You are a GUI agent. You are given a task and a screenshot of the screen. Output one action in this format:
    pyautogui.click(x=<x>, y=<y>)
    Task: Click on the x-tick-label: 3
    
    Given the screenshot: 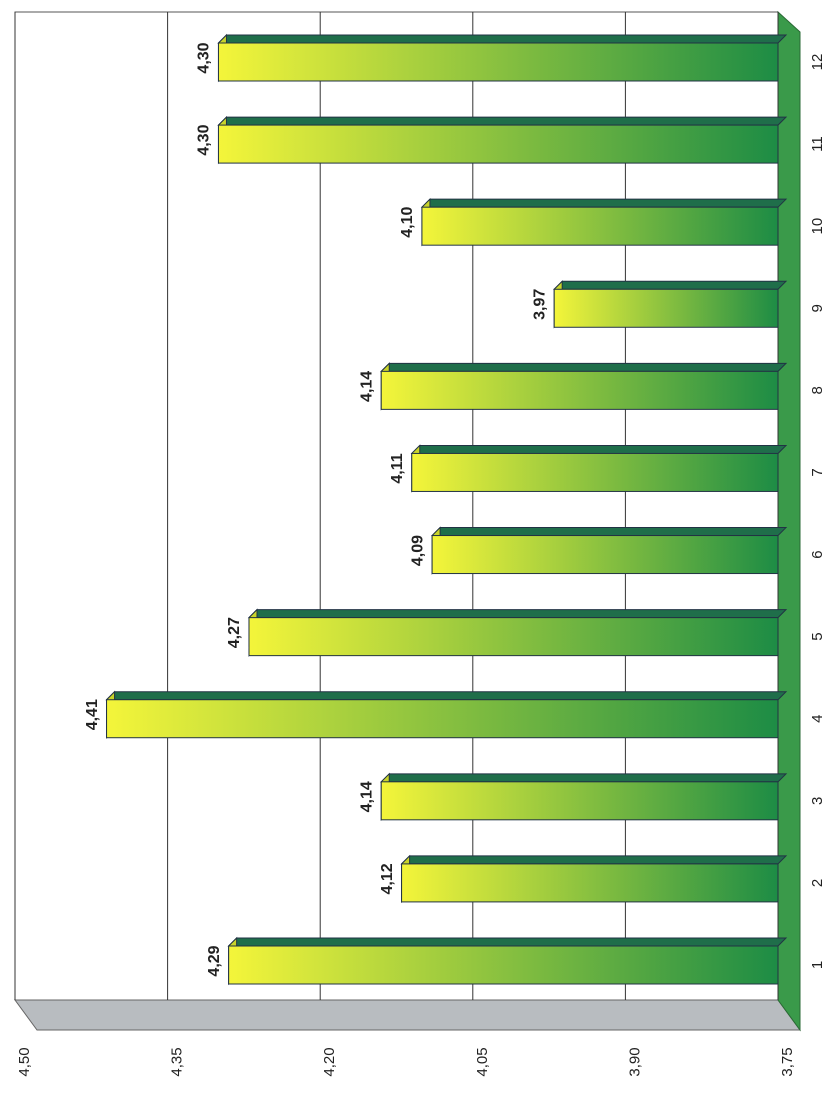 What is the action you would take?
    pyautogui.click(x=817, y=801)
    